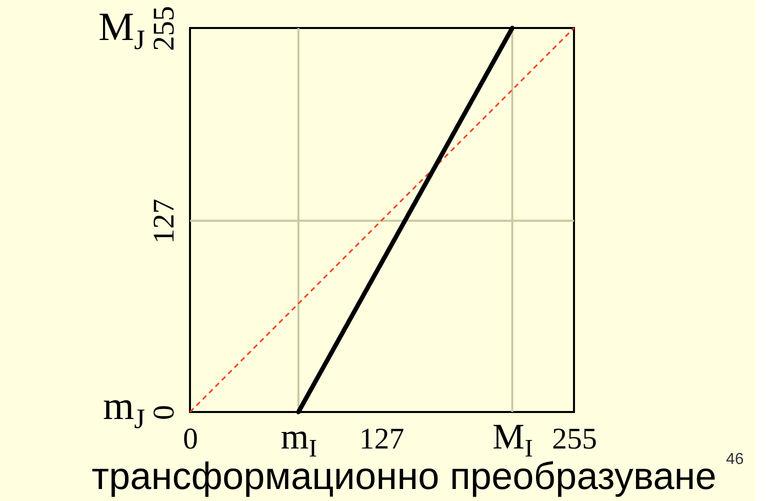 The width and height of the screenshot is (768, 501). Describe the element at coordinates (574, 439) in the screenshot. I see `x-tick-label: 255` at that location.